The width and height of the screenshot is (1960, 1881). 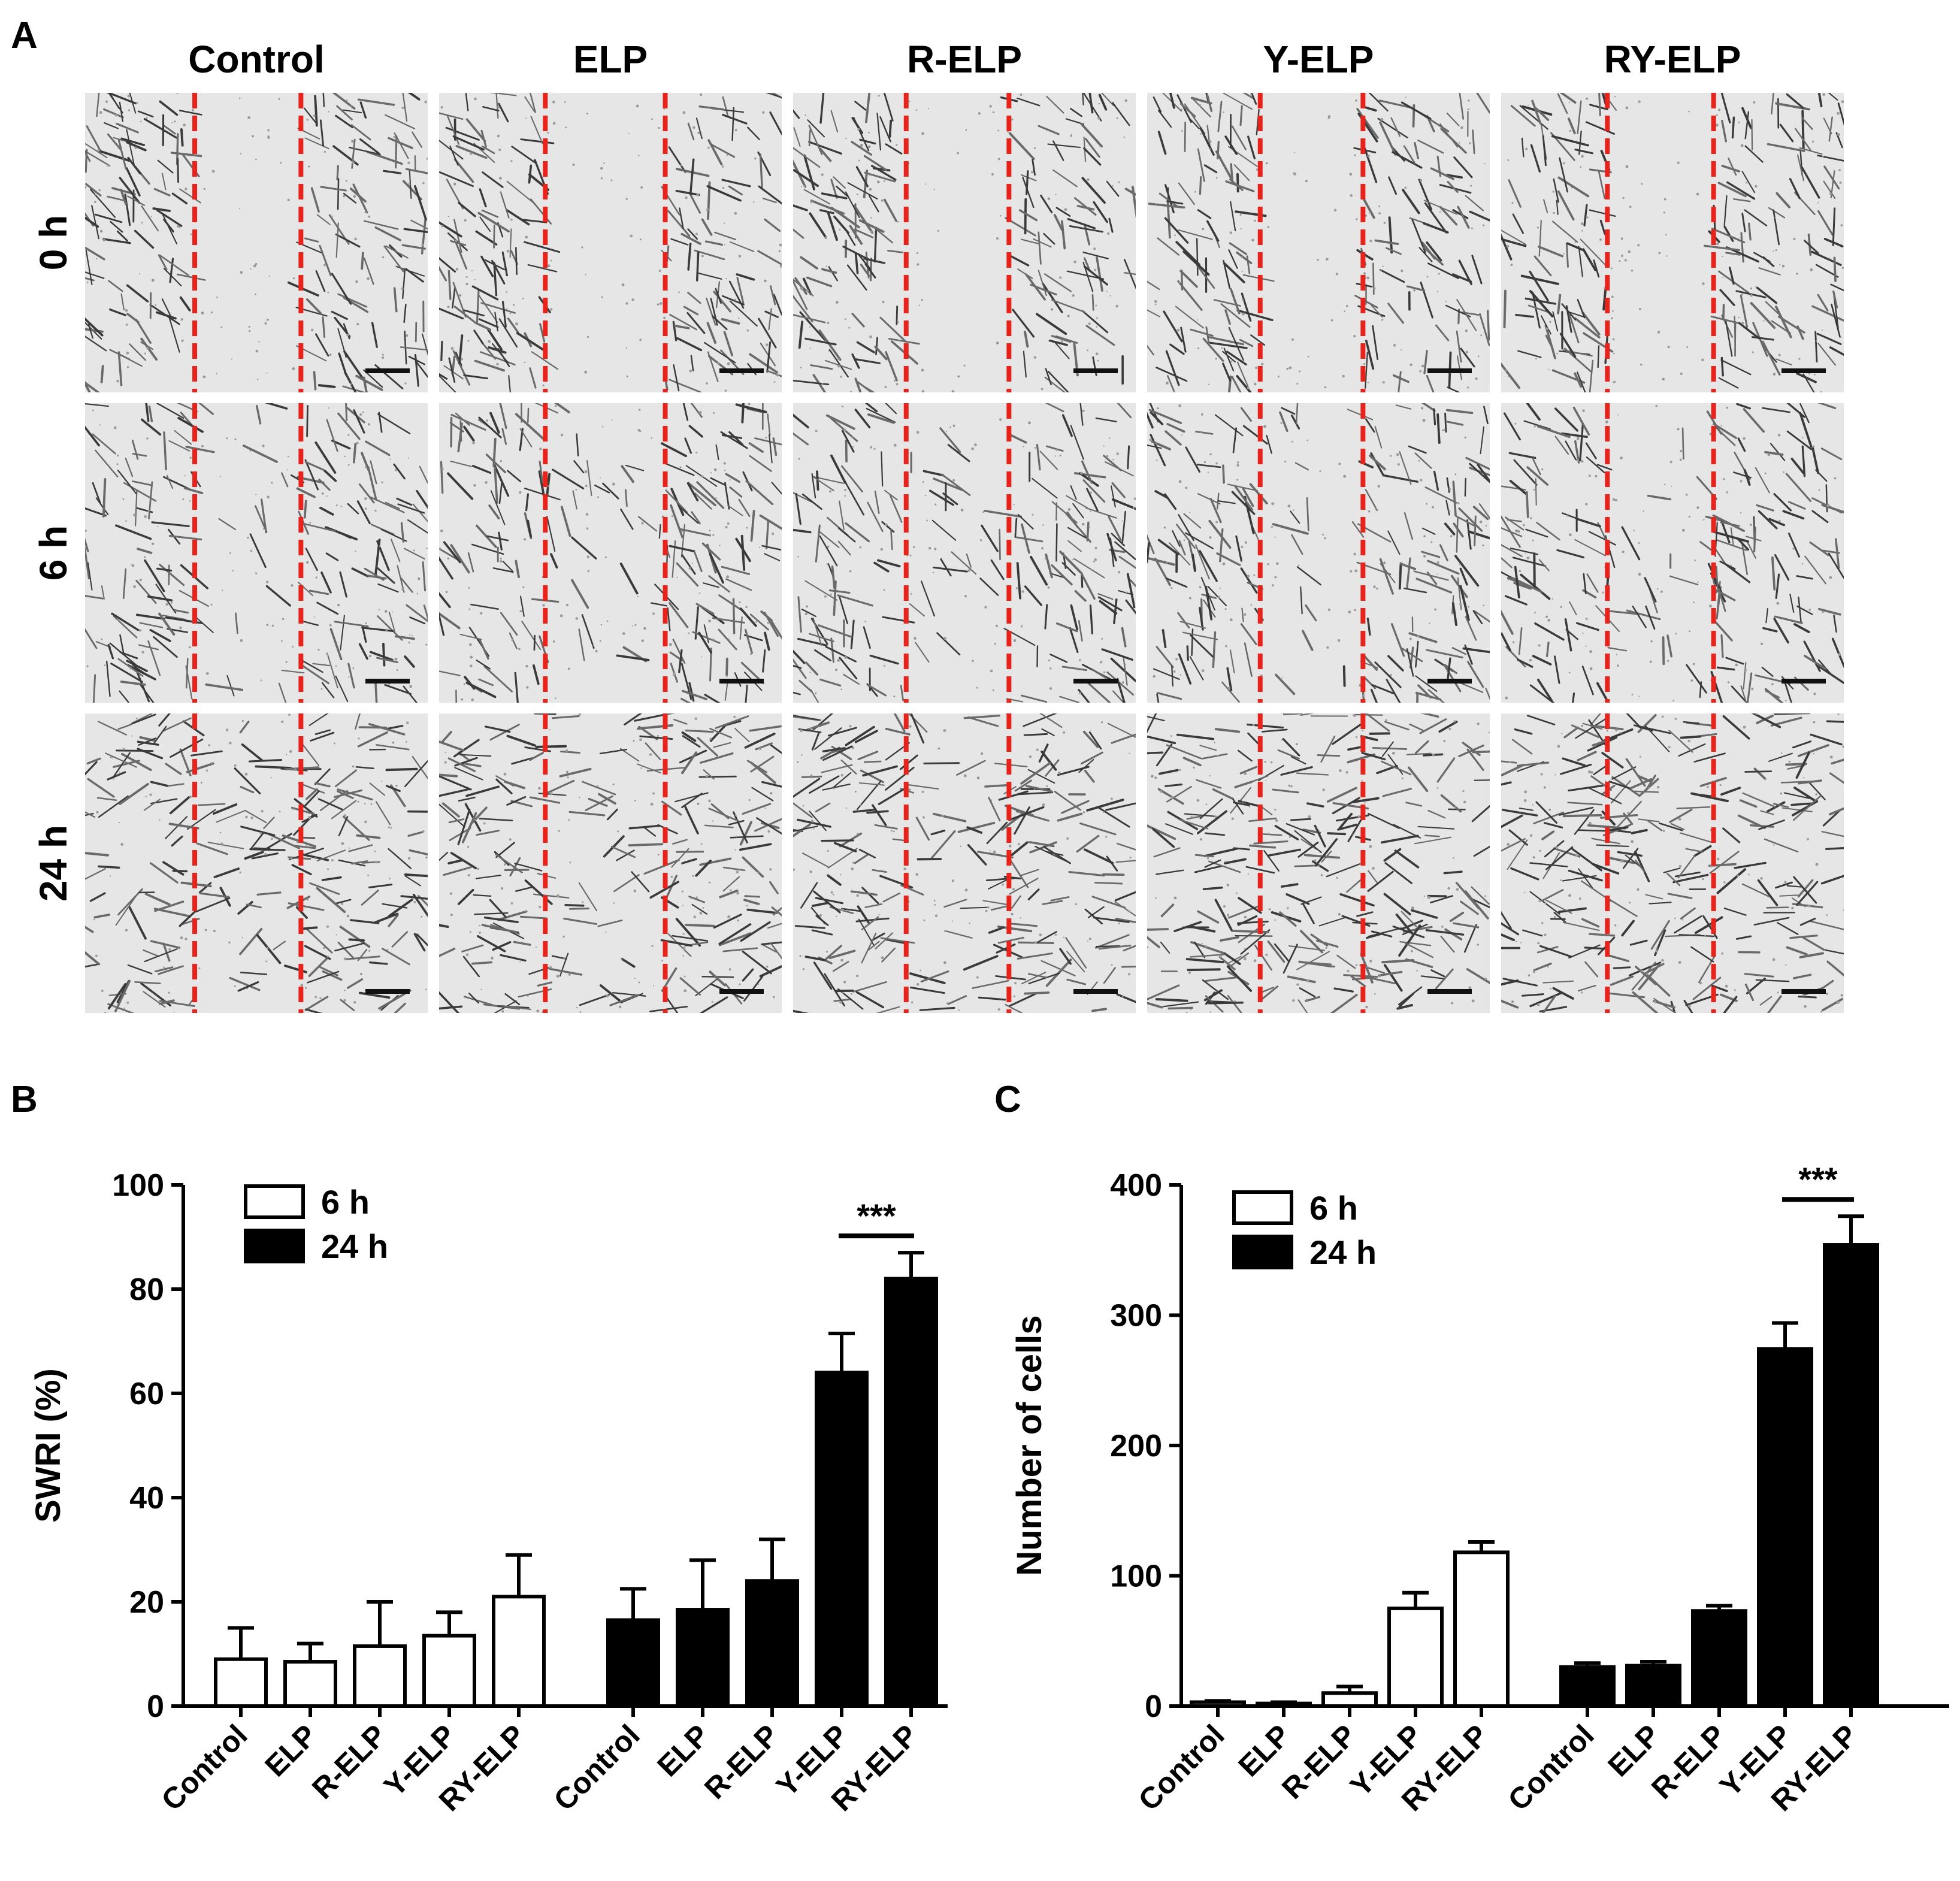 What do you see at coordinates (965, 59) in the screenshot?
I see `column-header-r-elp: R-ELP` at bounding box center [965, 59].